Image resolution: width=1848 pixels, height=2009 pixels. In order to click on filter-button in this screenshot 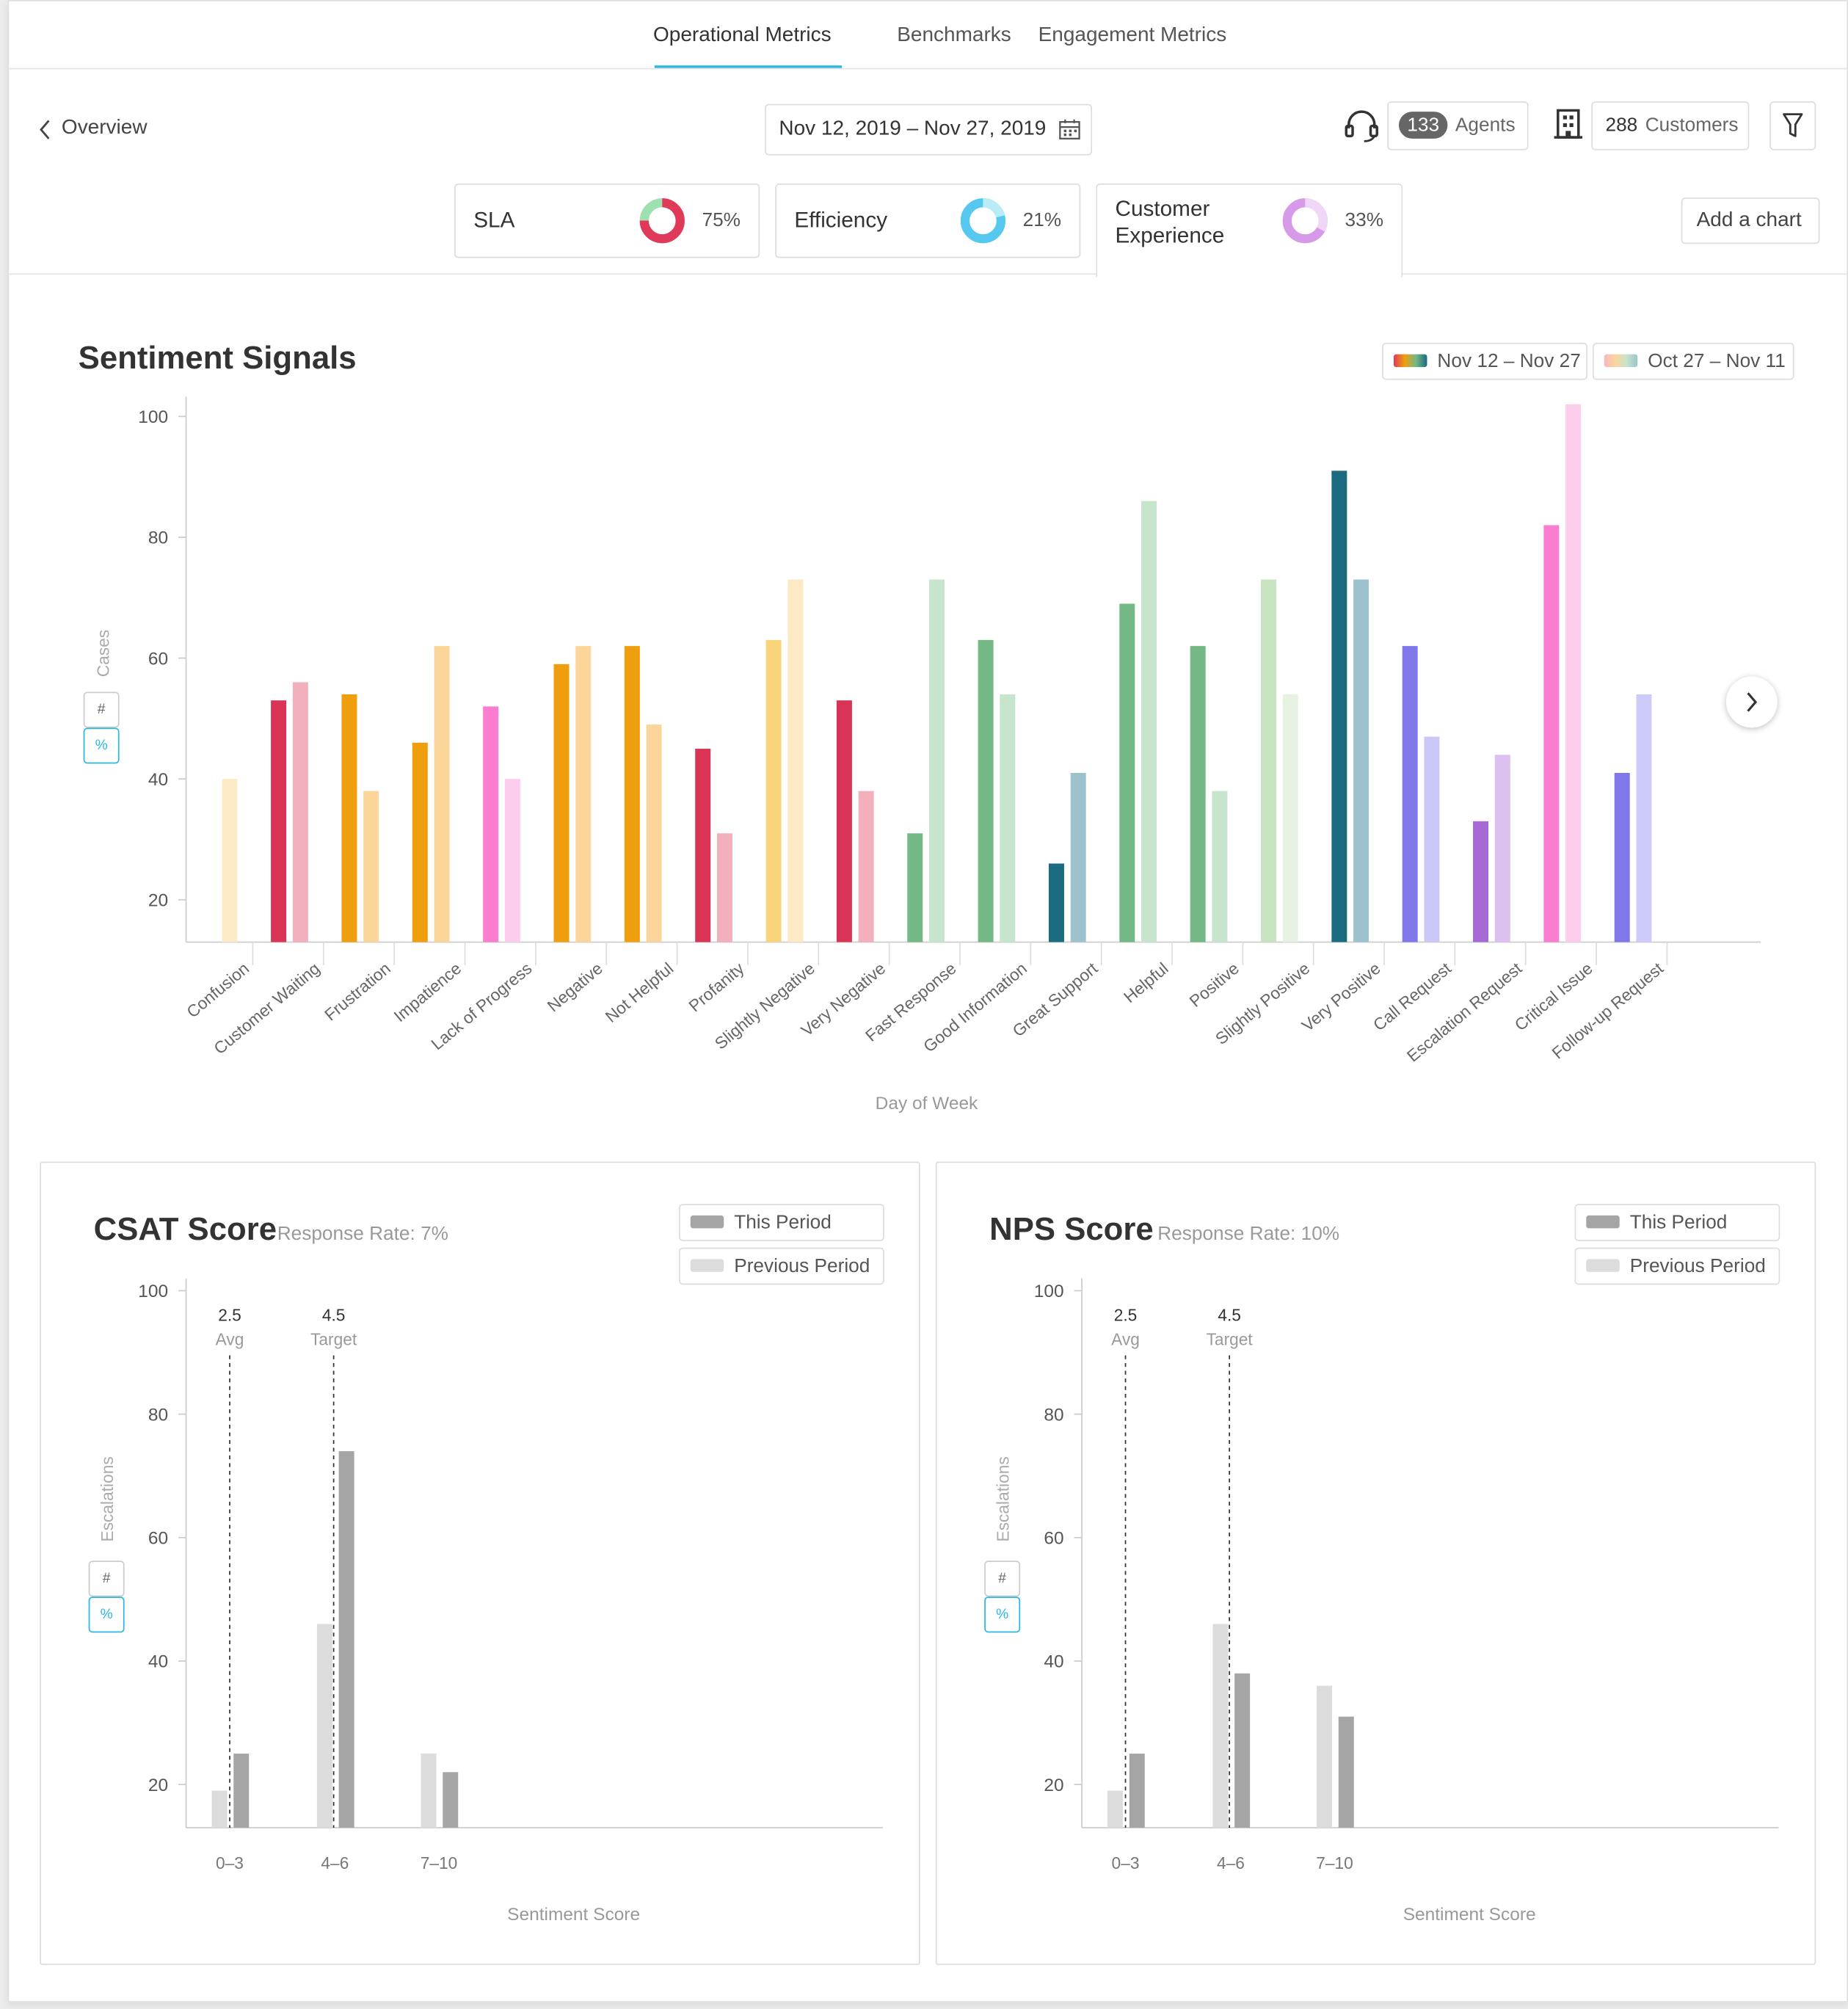, I will do `click(1793, 125)`.